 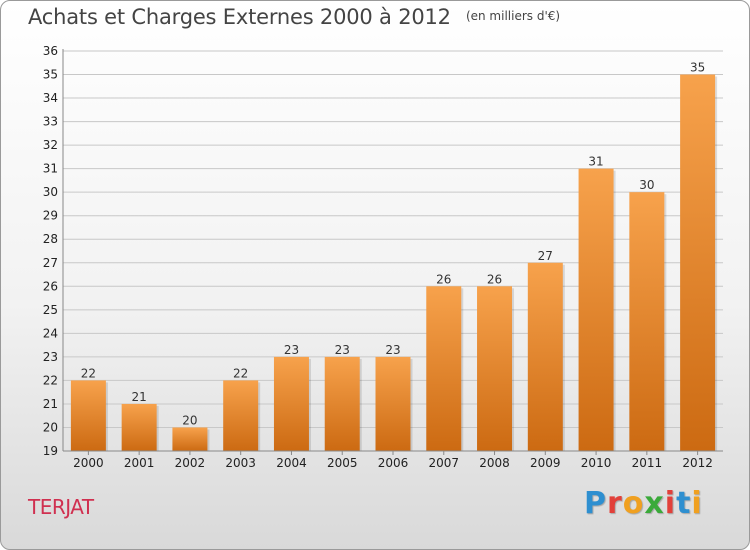 What do you see at coordinates (291, 403) in the screenshot?
I see `bar-2004` at bounding box center [291, 403].